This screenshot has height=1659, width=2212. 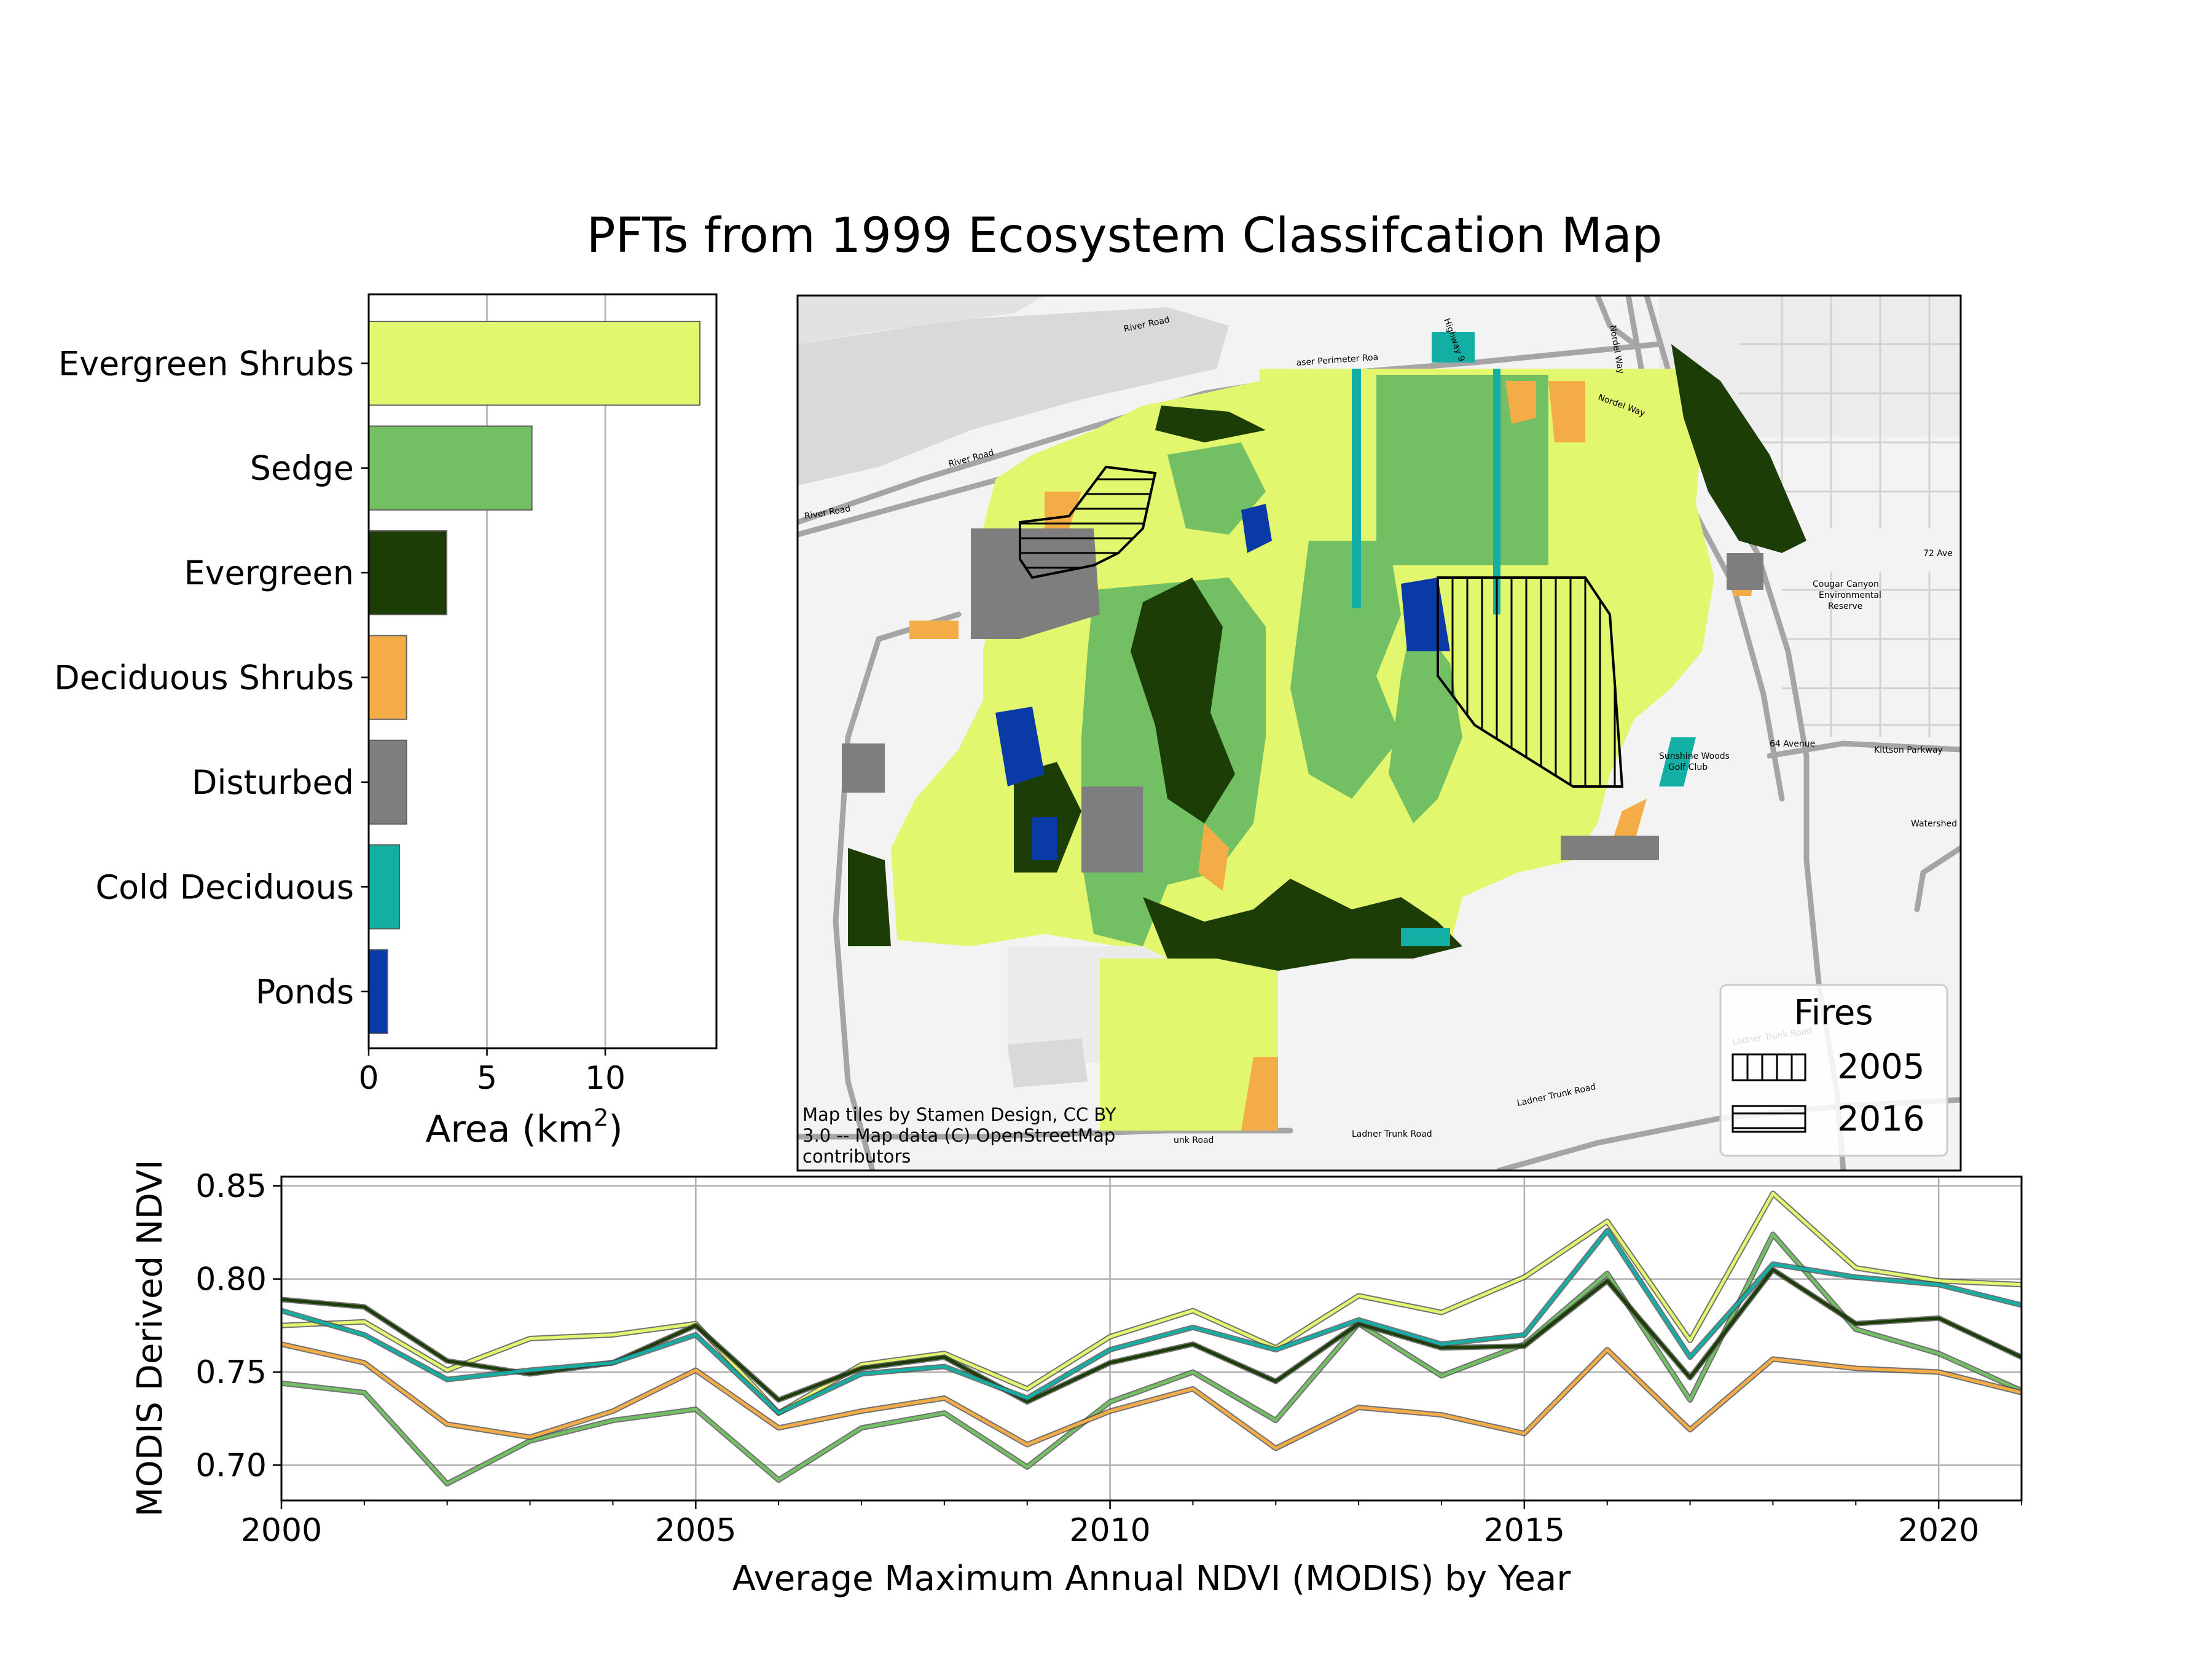 I want to click on bar-x-axis-label-main: Area (km, so click(x=509, y=1129).